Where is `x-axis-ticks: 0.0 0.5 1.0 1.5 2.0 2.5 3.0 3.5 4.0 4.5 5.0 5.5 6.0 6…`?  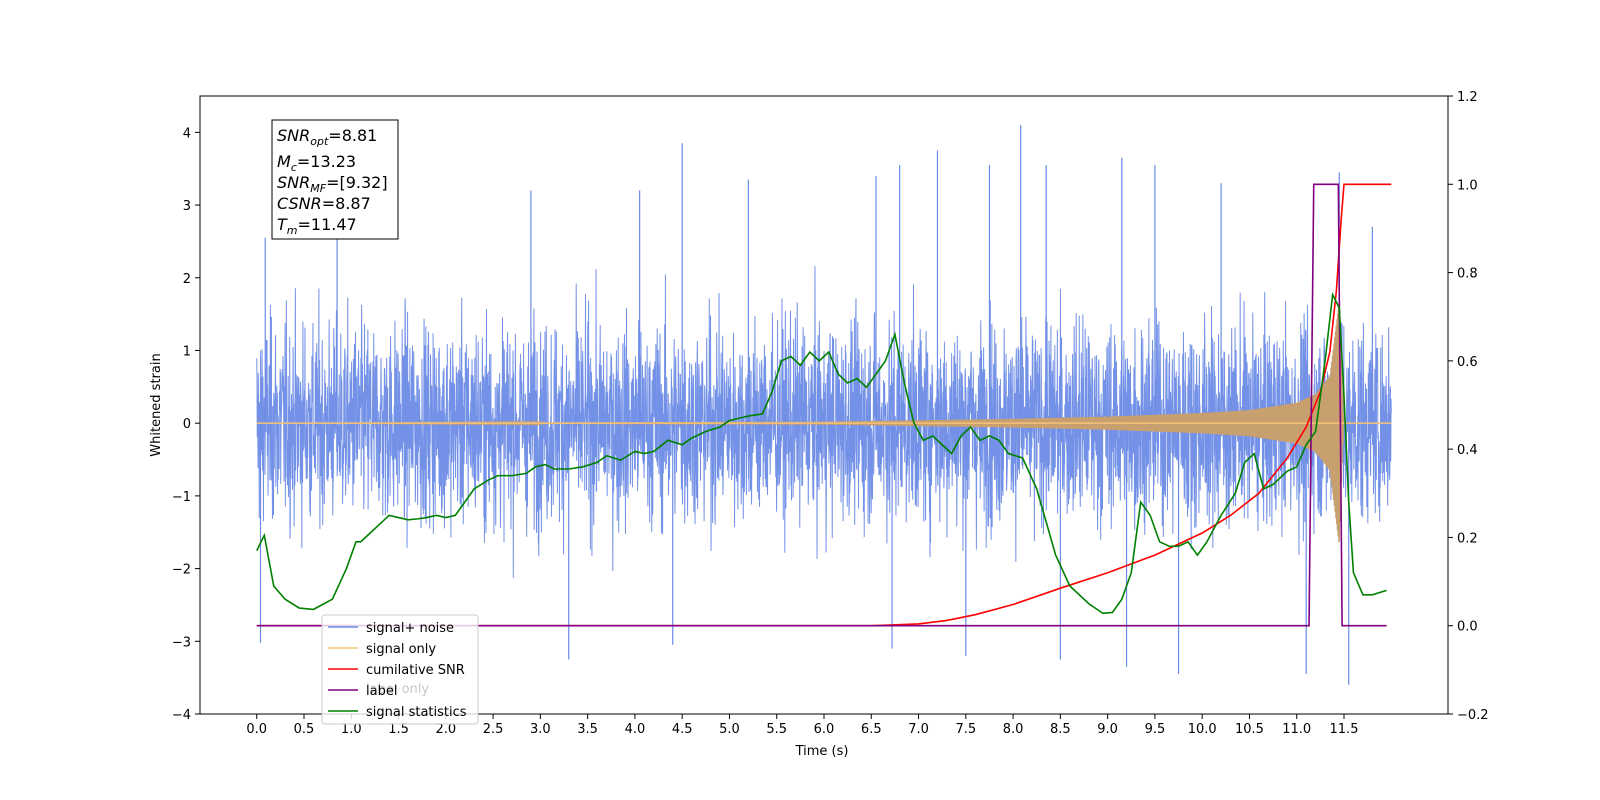 x-axis-ticks: 0.0 0.5 1.0 1.5 2.0 2.5 3.0 3.5 4.0 4.5 5.0 5.5 6.0 6… is located at coordinates (802, 725).